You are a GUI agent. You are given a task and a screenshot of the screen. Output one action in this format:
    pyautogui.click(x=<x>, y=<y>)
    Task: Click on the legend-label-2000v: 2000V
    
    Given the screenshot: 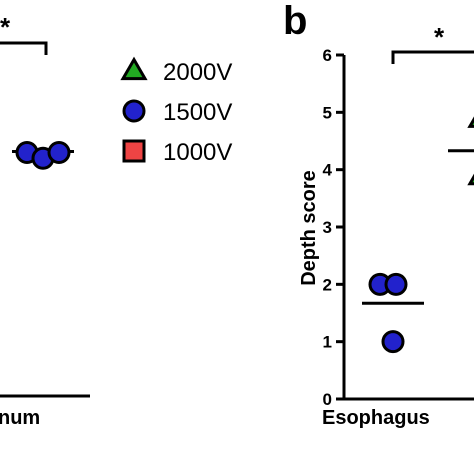 What is the action you would take?
    pyautogui.click(x=197, y=72)
    